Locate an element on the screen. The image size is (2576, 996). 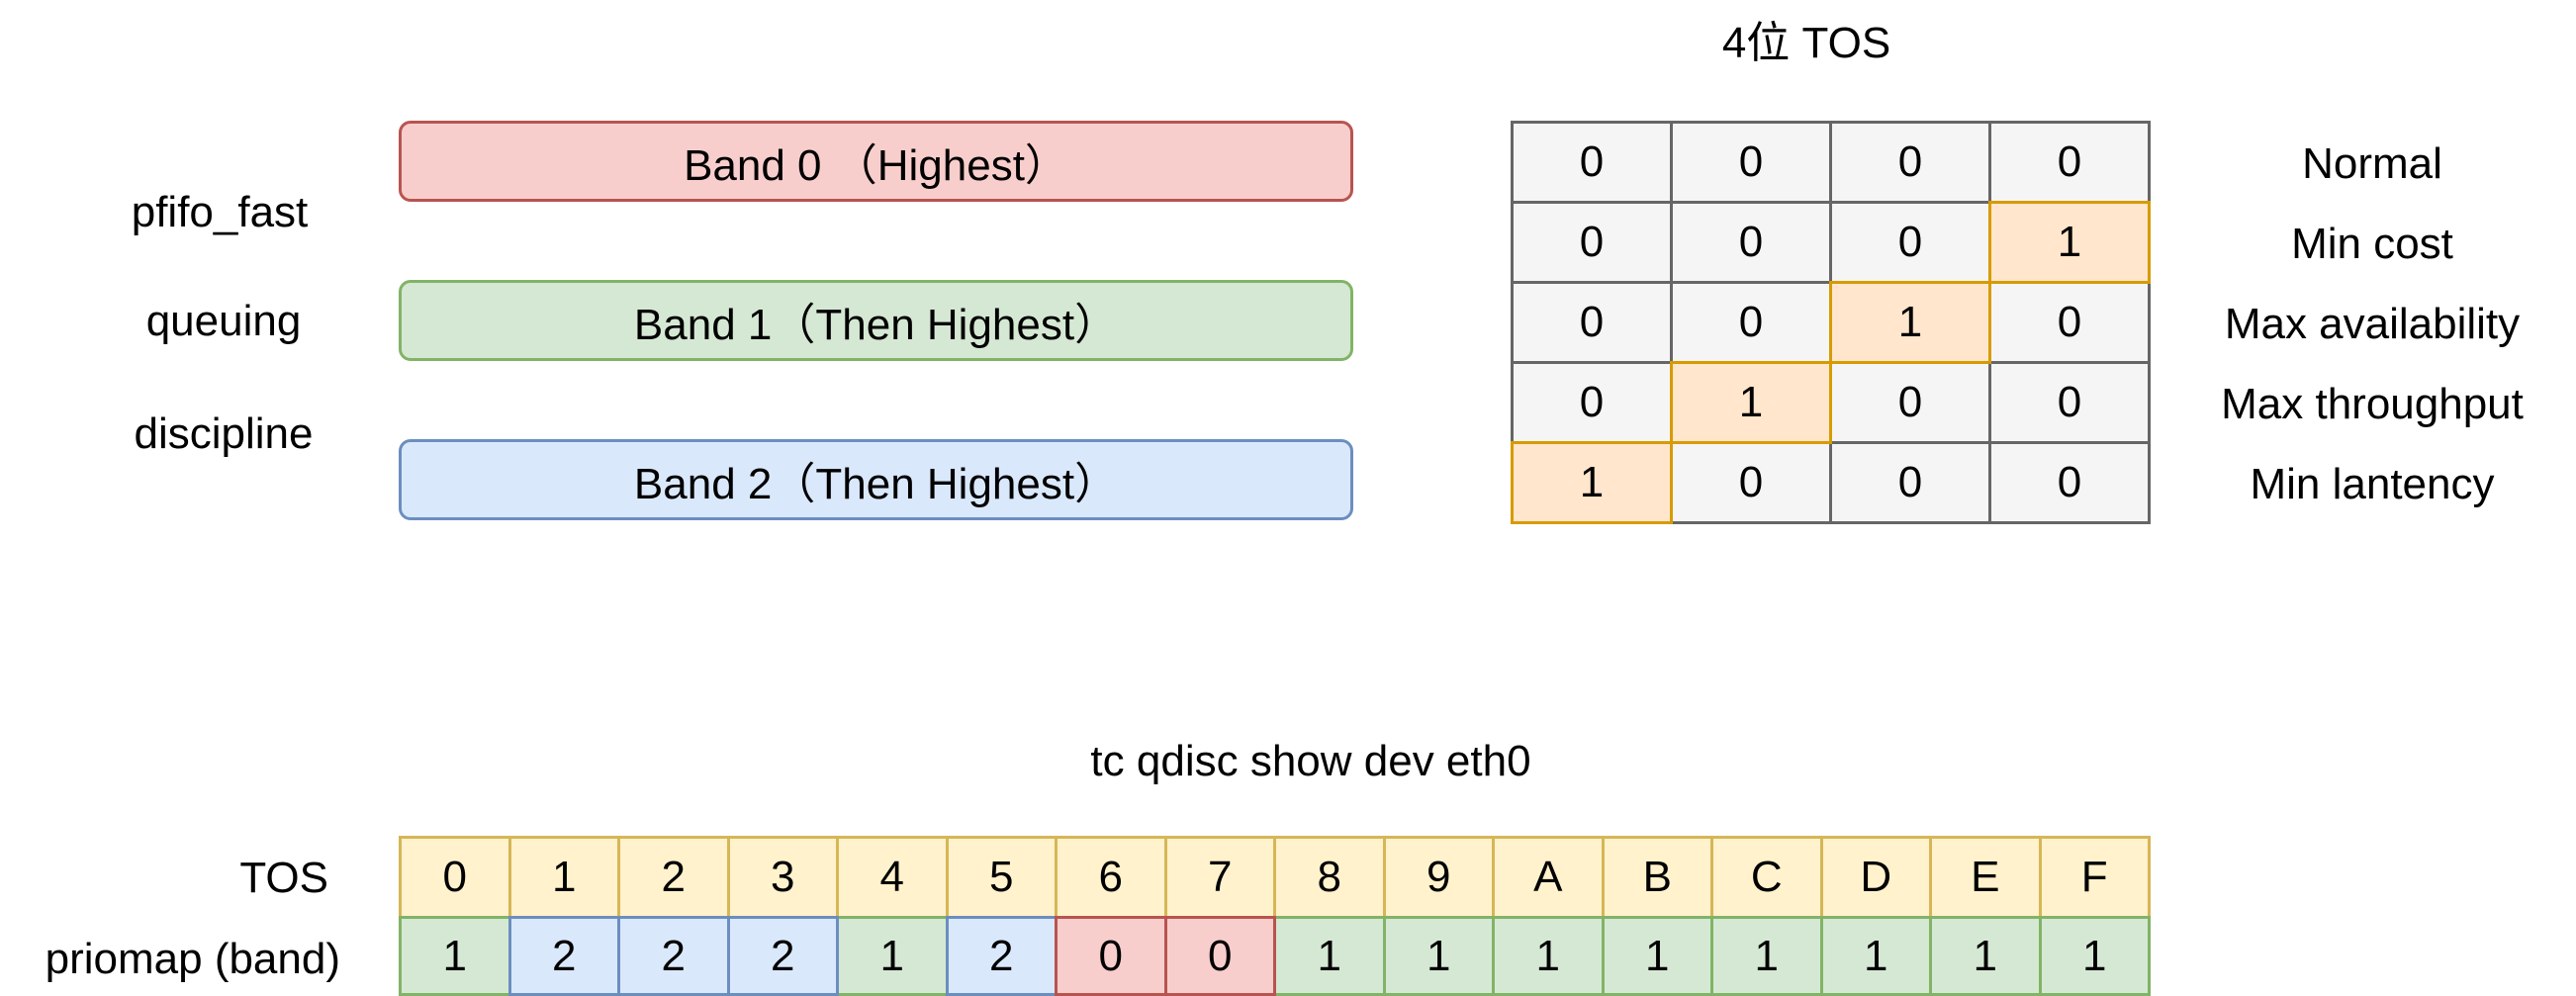
tos-row-label: Min lantency is located at coordinates (2372, 484).